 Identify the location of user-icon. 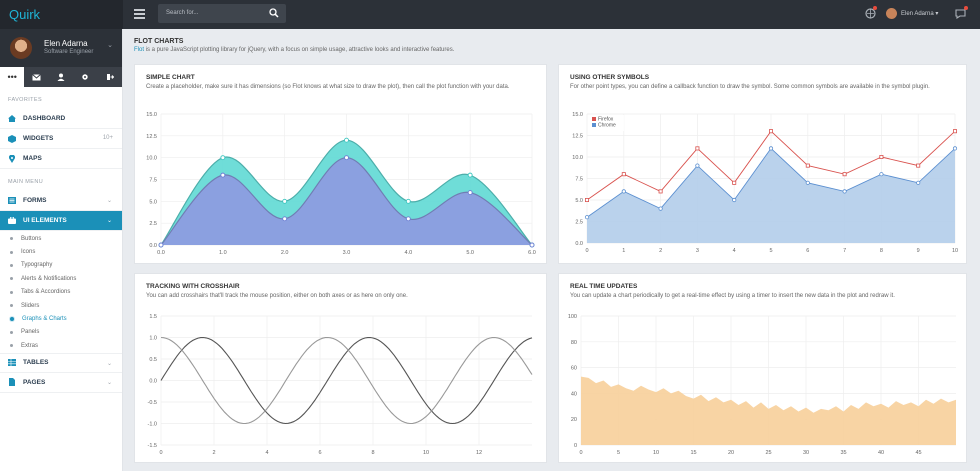
(61, 77).